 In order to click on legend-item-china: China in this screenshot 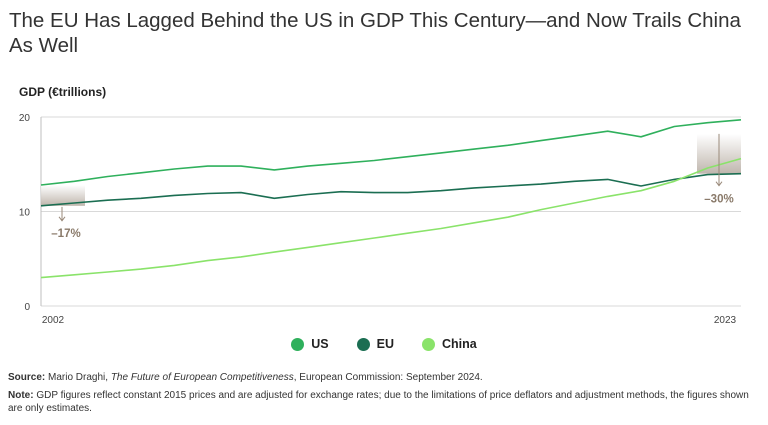, I will do `click(449, 344)`.